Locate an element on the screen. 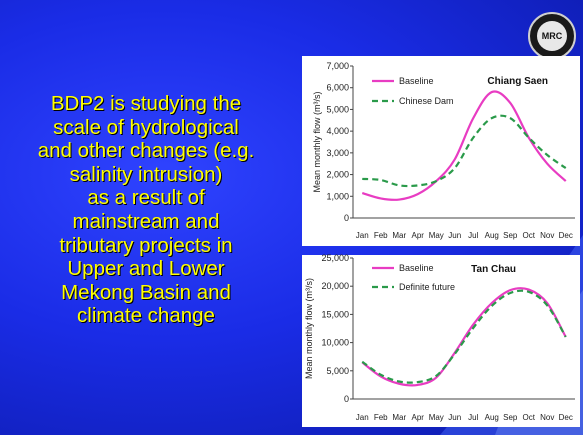 Image resolution: width=583 pixels, height=435 pixels. series-line-definite-future is located at coordinates (464, 336).